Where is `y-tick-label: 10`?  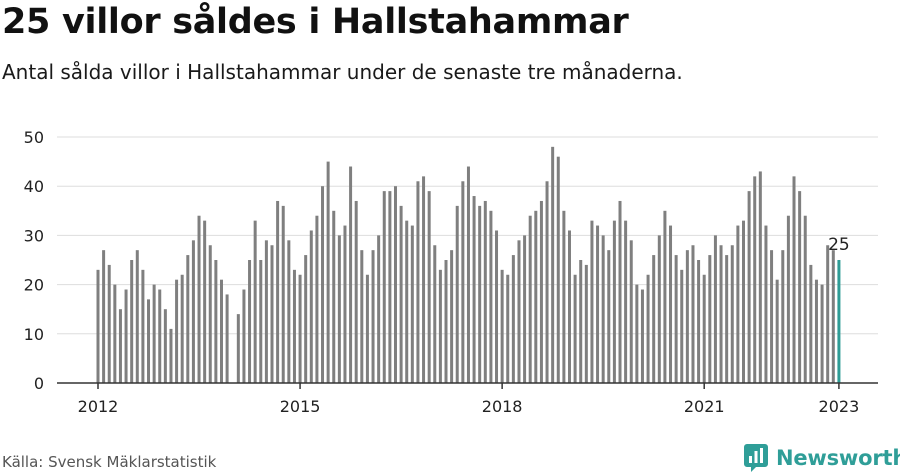
y-tick-label: 10 is located at coordinates (34, 334).